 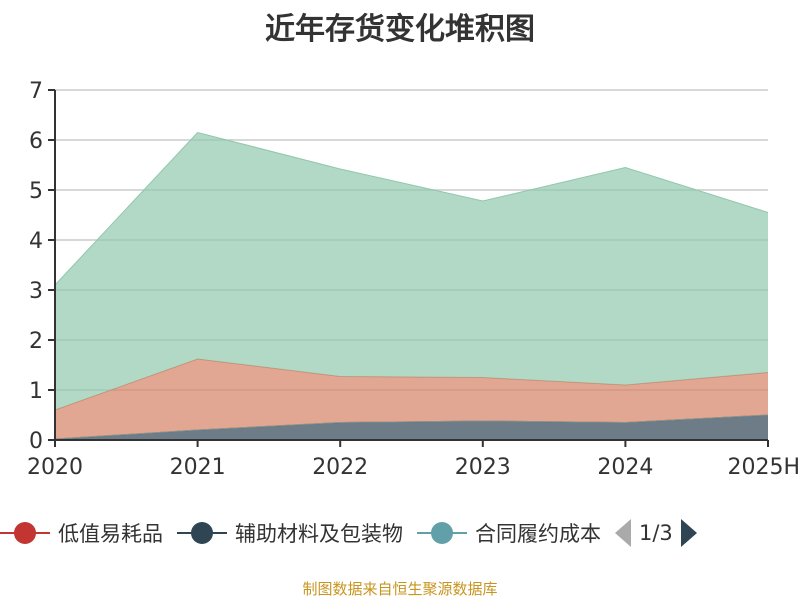 I want to click on legend-page-number: 1/3, so click(x=656, y=533).